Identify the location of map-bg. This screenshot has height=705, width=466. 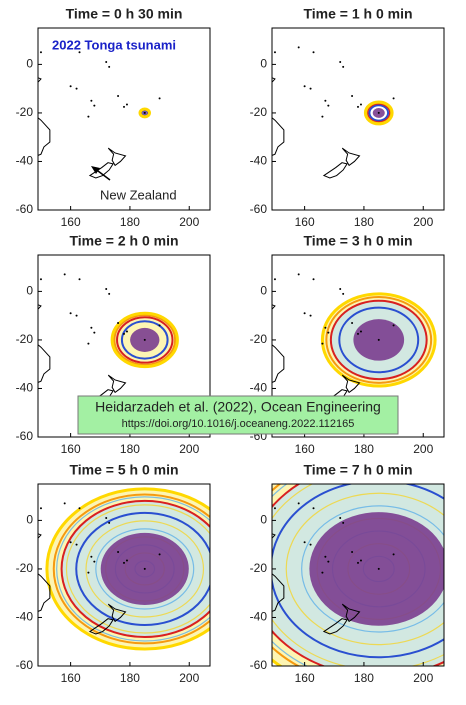
(358, 119).